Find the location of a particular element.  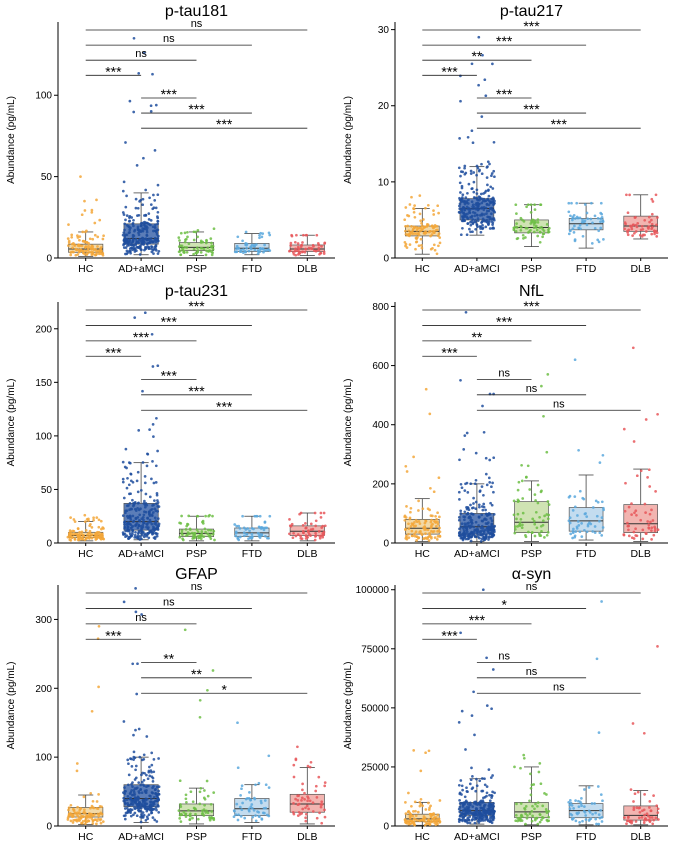

x-tick-label: AD+aMCI is located at coordinates (477, 837).